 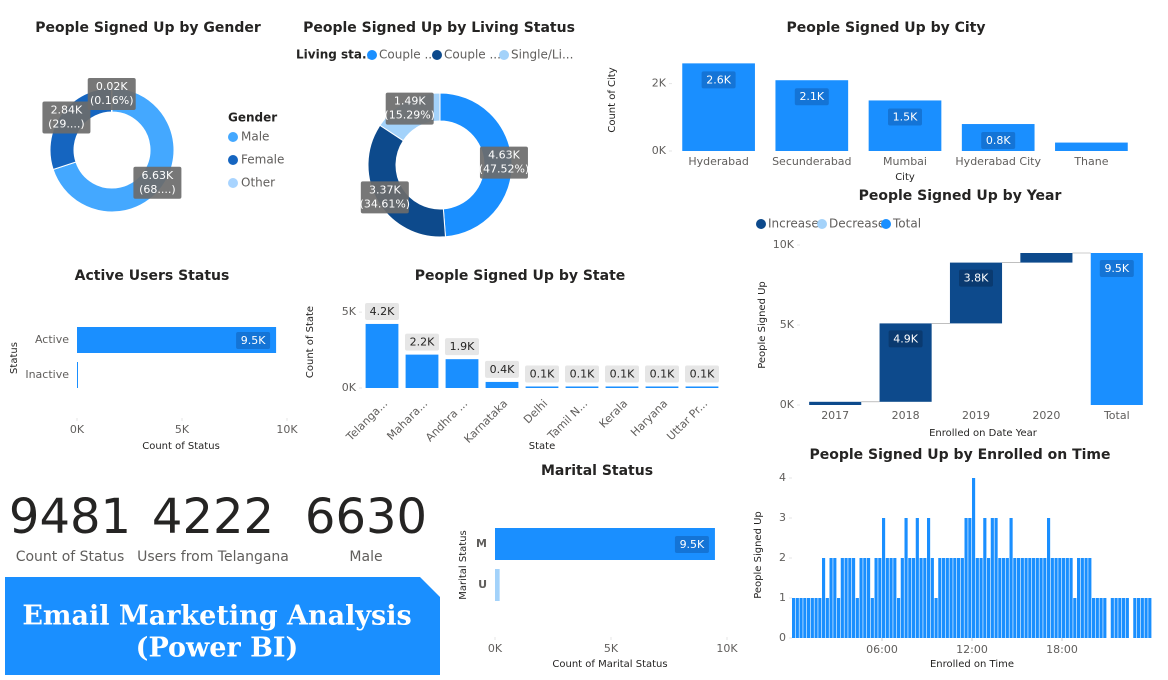 I want to click on y-tick-label: 0, so click(x=782, y=637).